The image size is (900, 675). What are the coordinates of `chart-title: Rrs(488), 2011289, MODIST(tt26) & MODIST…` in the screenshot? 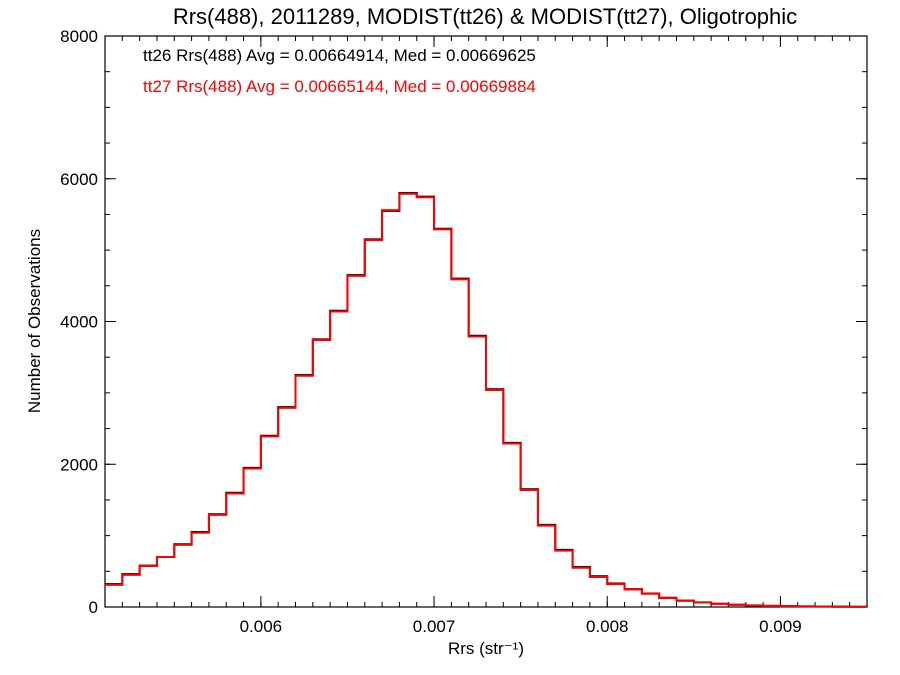 It's located at (485, 16).